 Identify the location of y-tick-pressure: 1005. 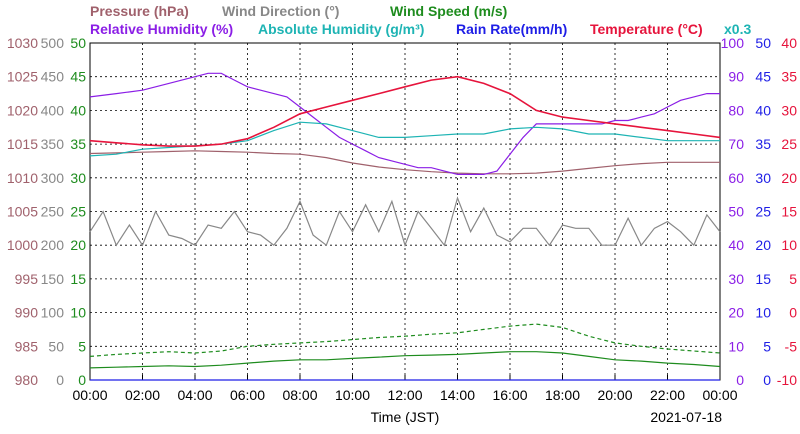
(22, 212).